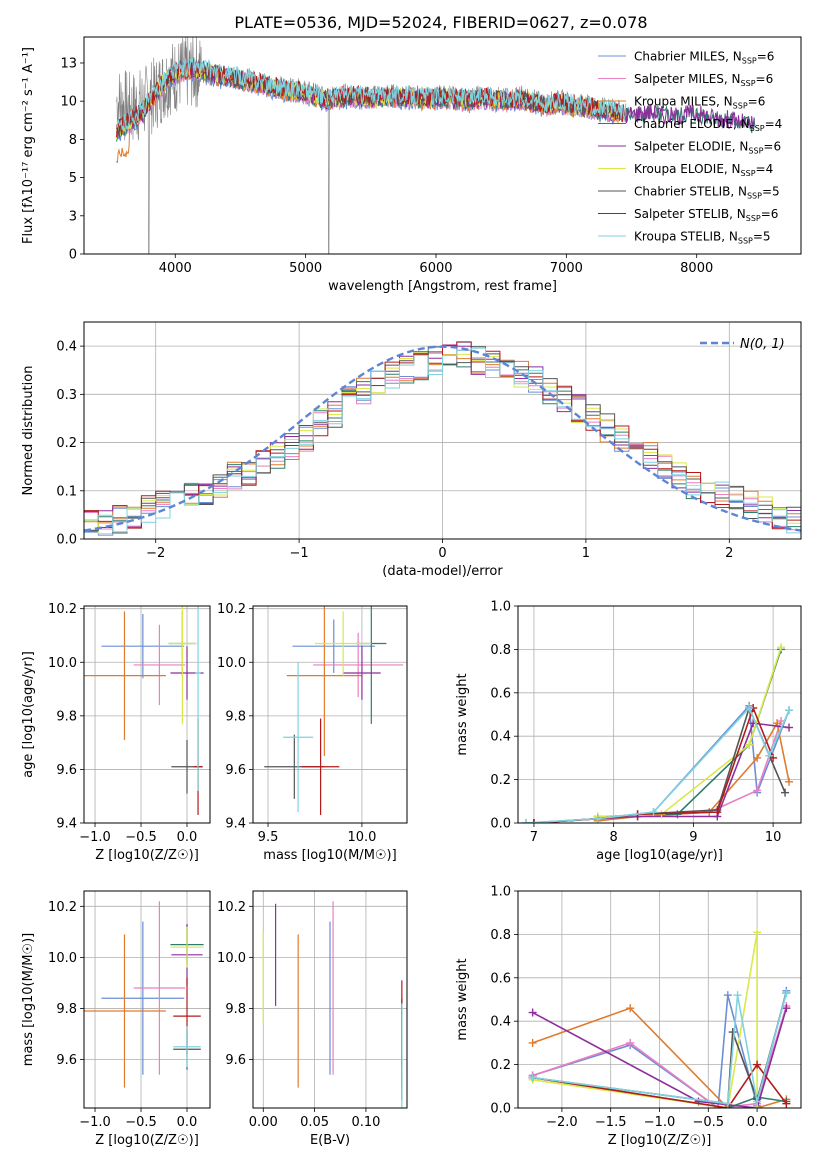 The height and width of the screenshot is (1170, 819). Describe the element at coordinates (699, 103) in the screenshot. I see `legend-entry: Kroupa MILES, NSSP=6` at that location.